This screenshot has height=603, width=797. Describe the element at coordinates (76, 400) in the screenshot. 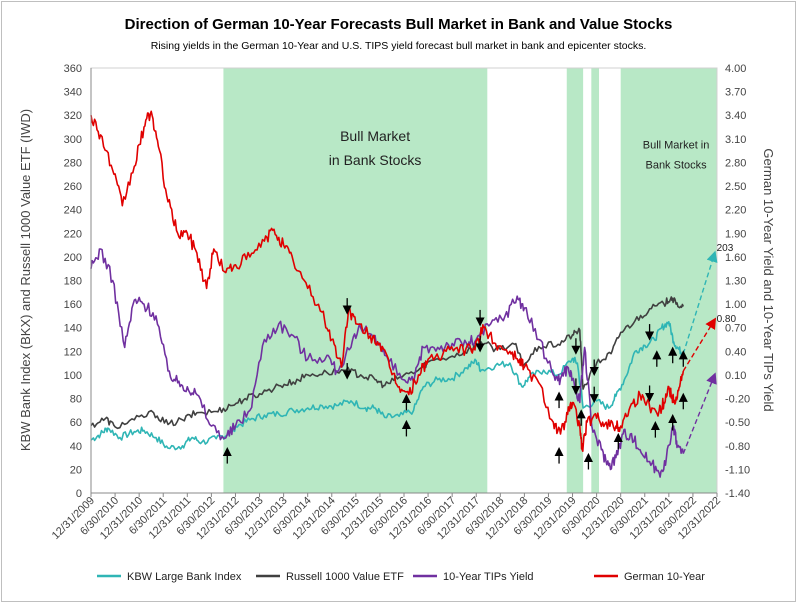

I see `y-tick-left-label: 80` at that location.